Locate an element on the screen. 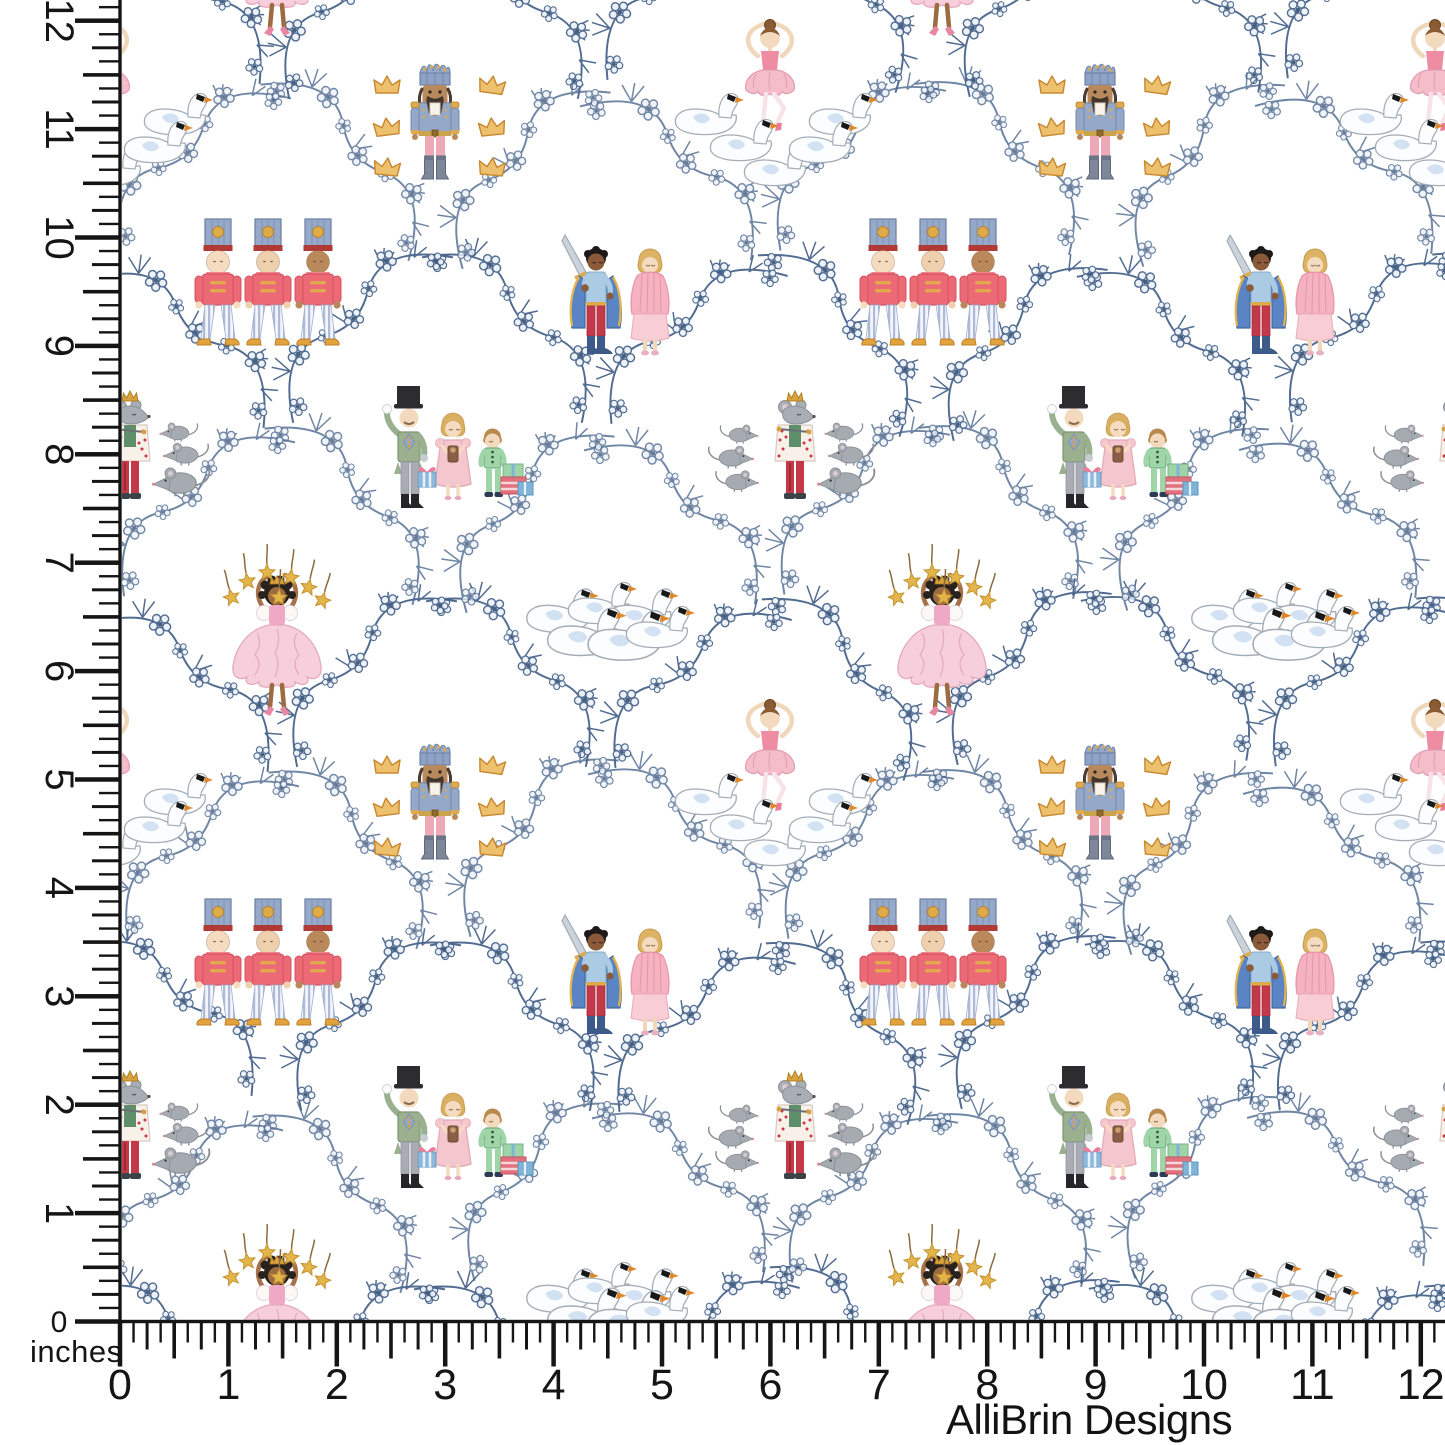 Image resolution: width=1445 pixels, height=1445 pixels. vertical-ruler-number: 10 is located at coordinates (59, 237).